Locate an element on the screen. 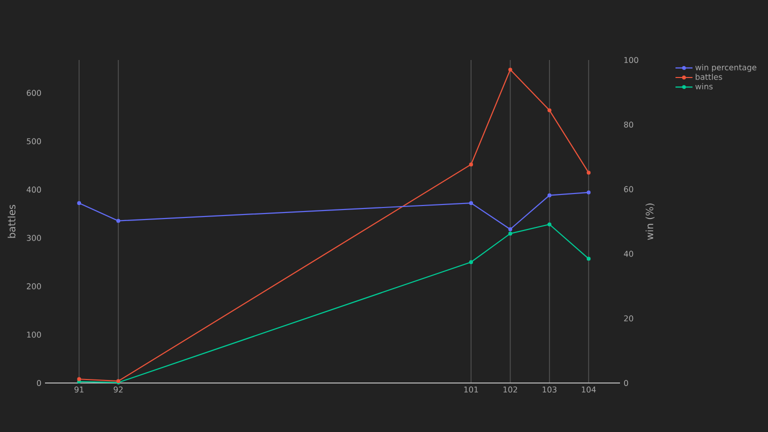 Image resolution: width=768 pixels, height=432 pixels. y-axis-title: battles is located at coordinates (12, 221).